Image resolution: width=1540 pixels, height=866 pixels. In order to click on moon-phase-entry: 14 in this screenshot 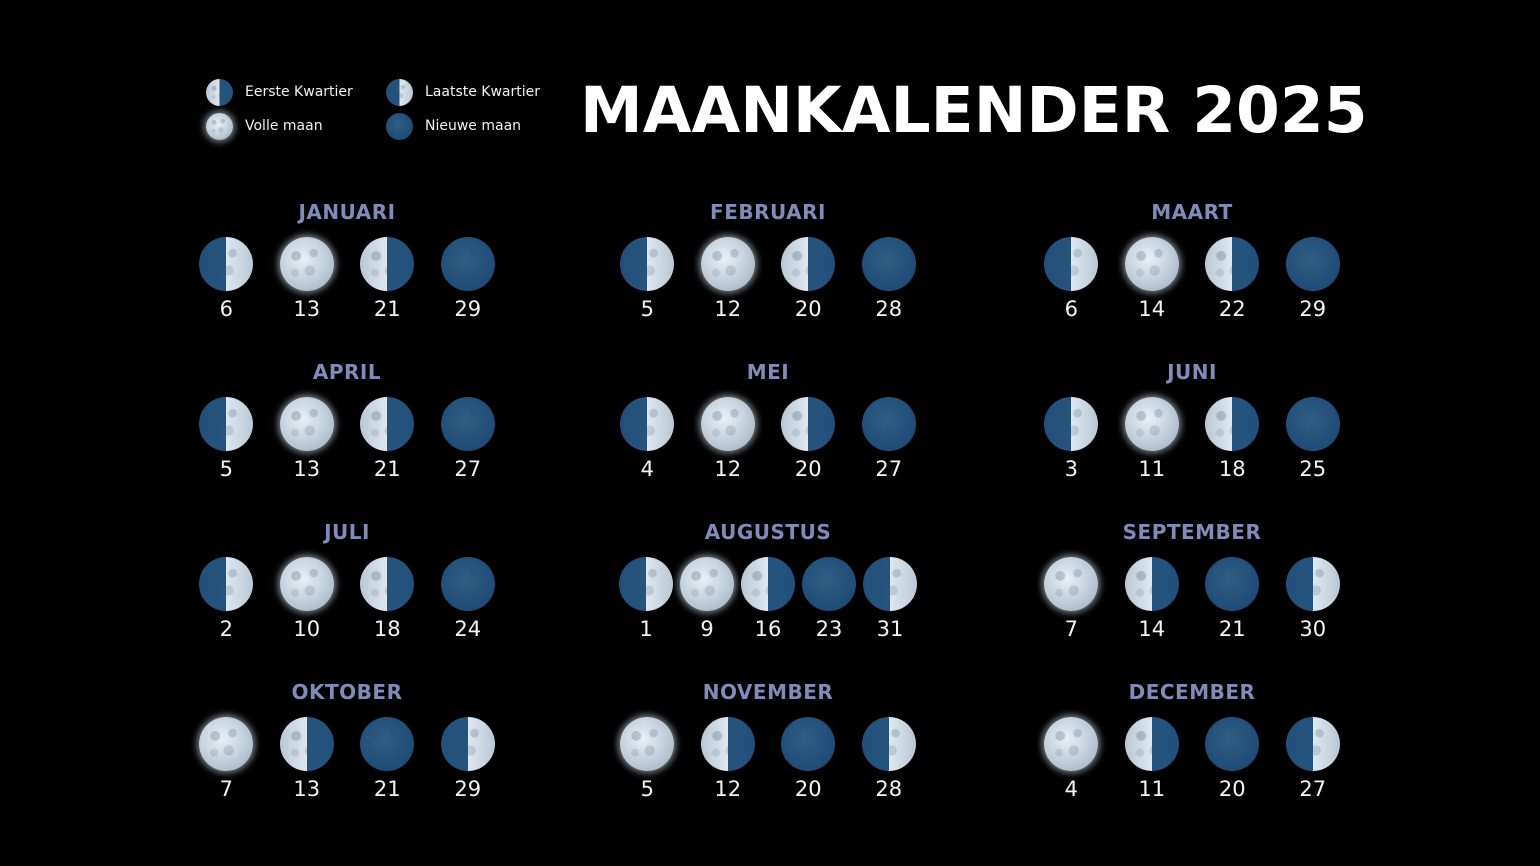, I will do `click(1152, 282)`.